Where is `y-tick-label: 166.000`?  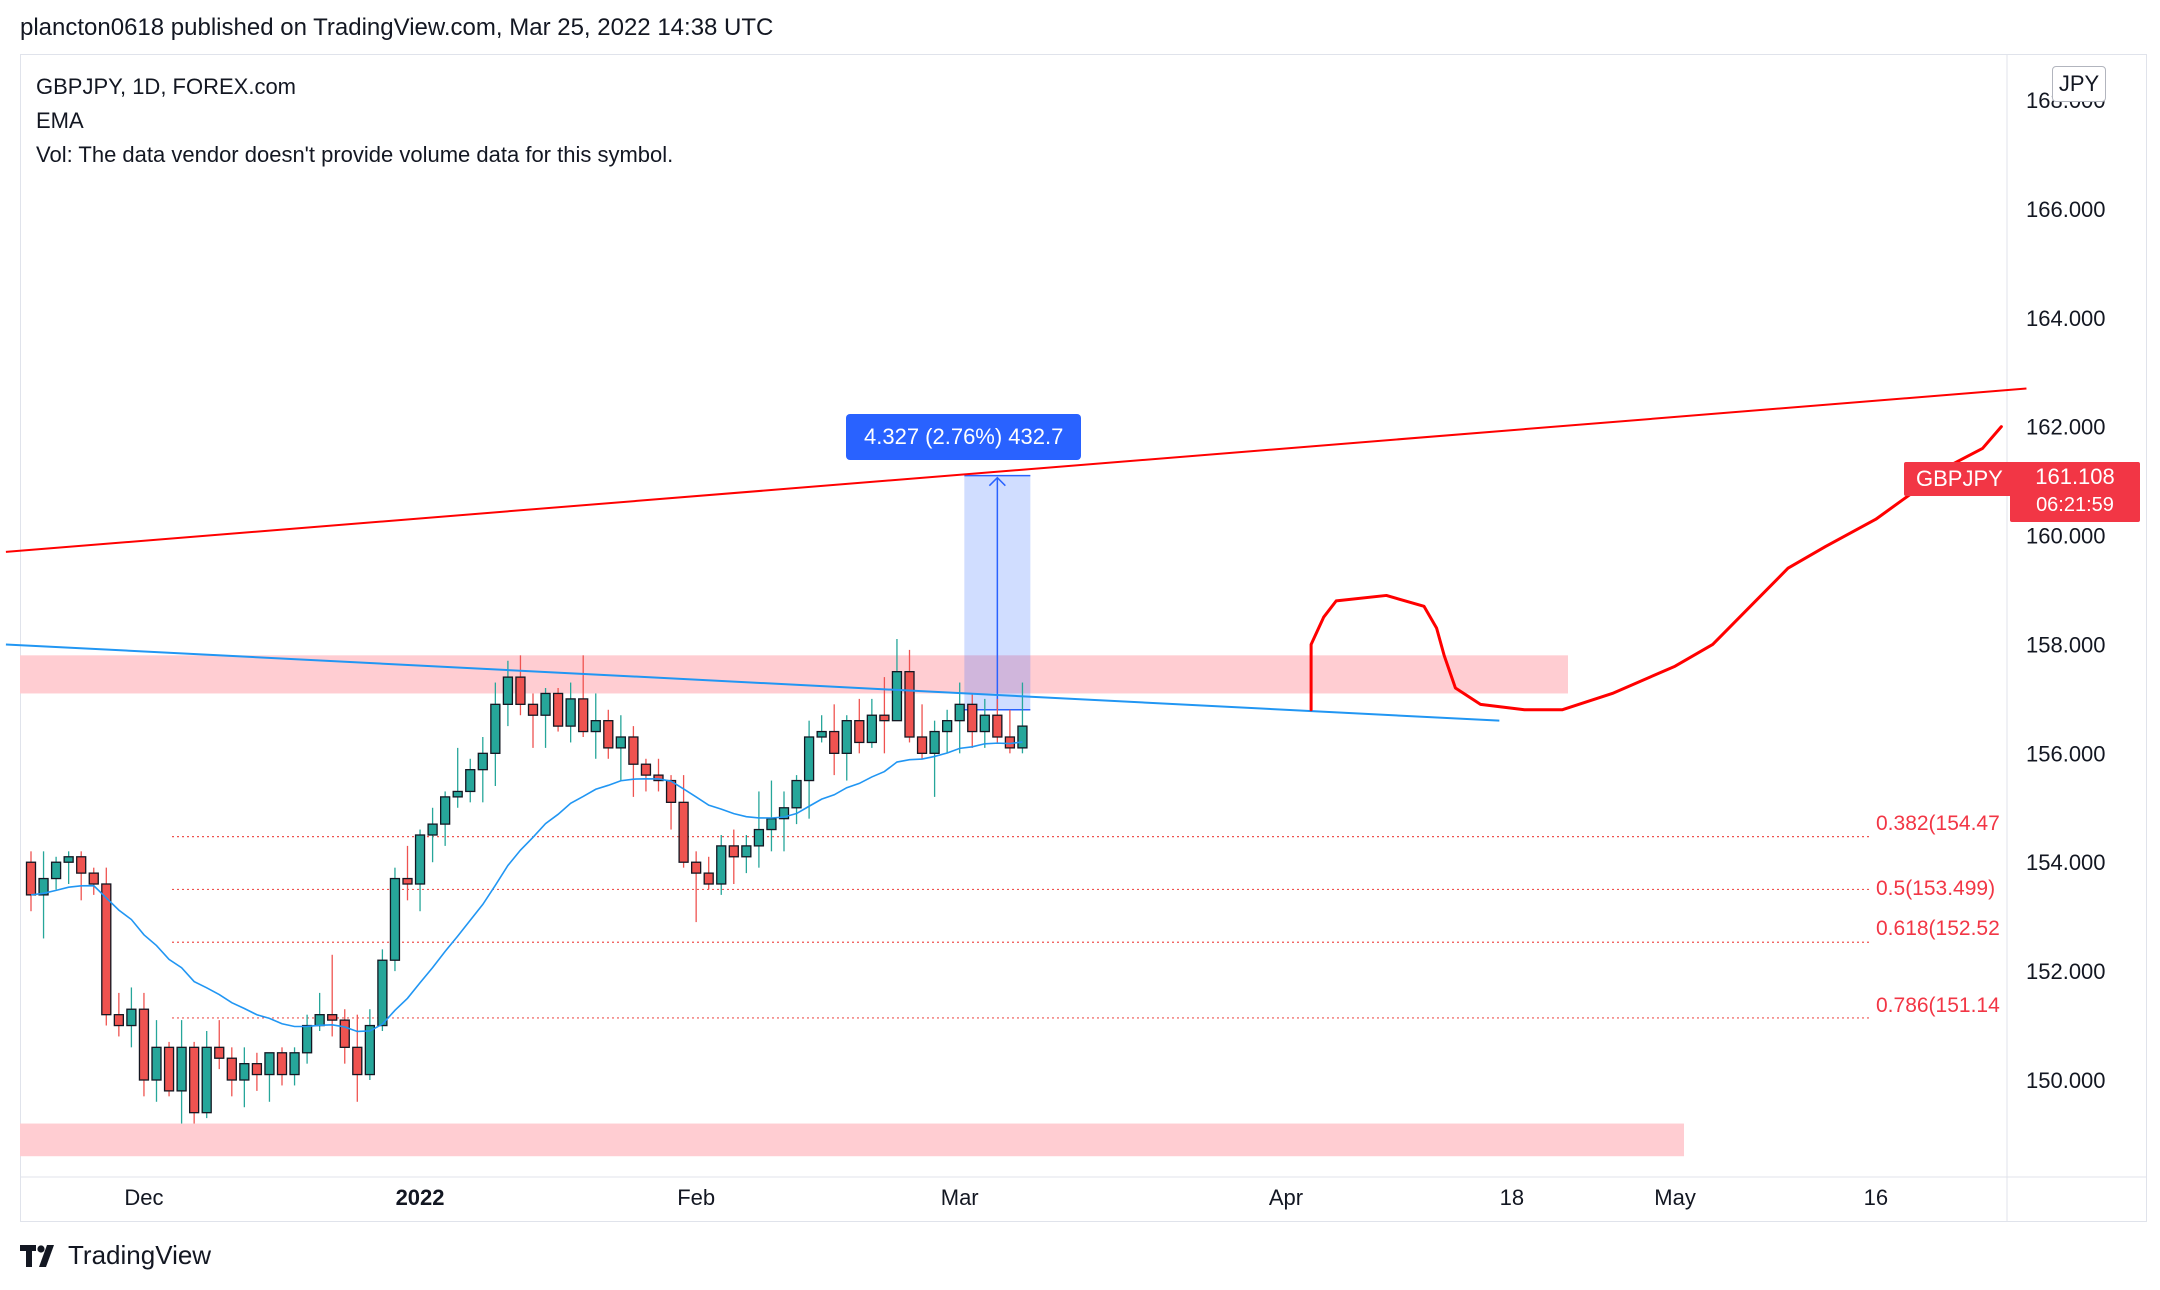 y-tick-label: 166.000 is located at coordinates (2066, 209).